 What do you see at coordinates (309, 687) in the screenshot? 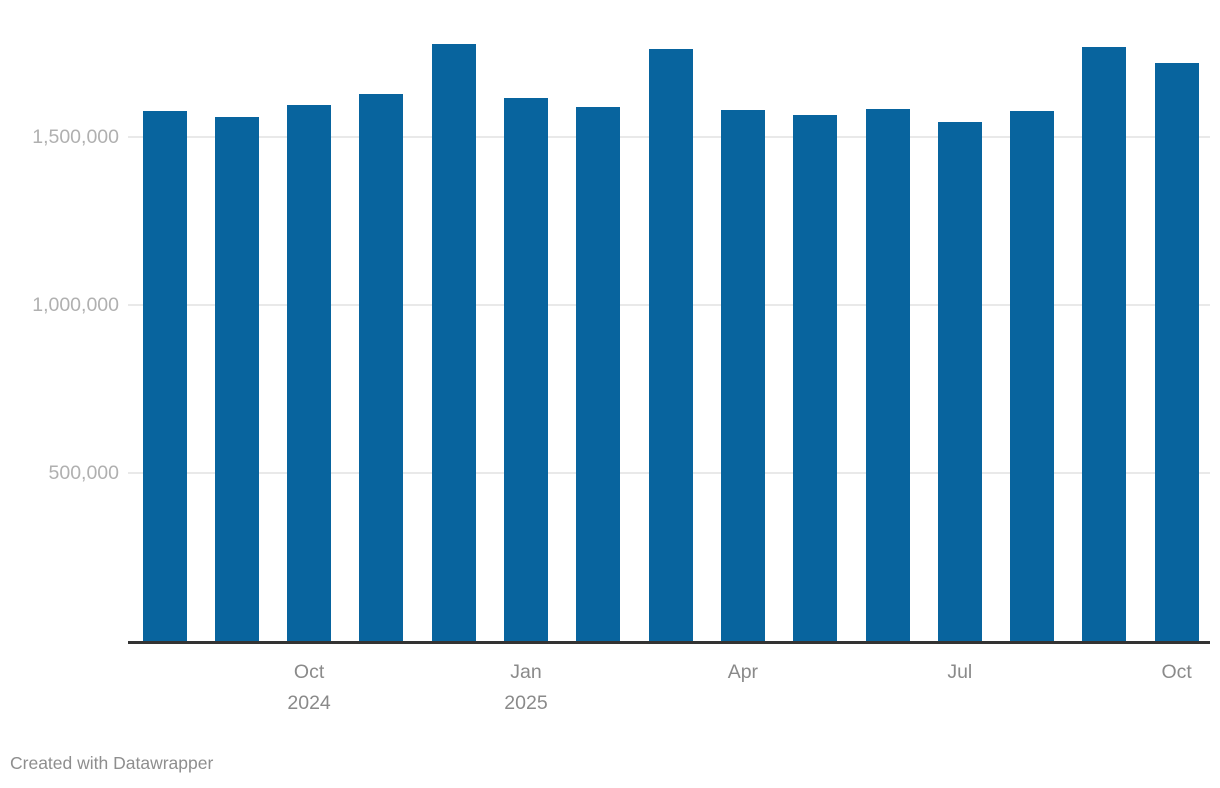
I see `x-axis-tick-label: Oct 2024` at bounding box center [309, 687].